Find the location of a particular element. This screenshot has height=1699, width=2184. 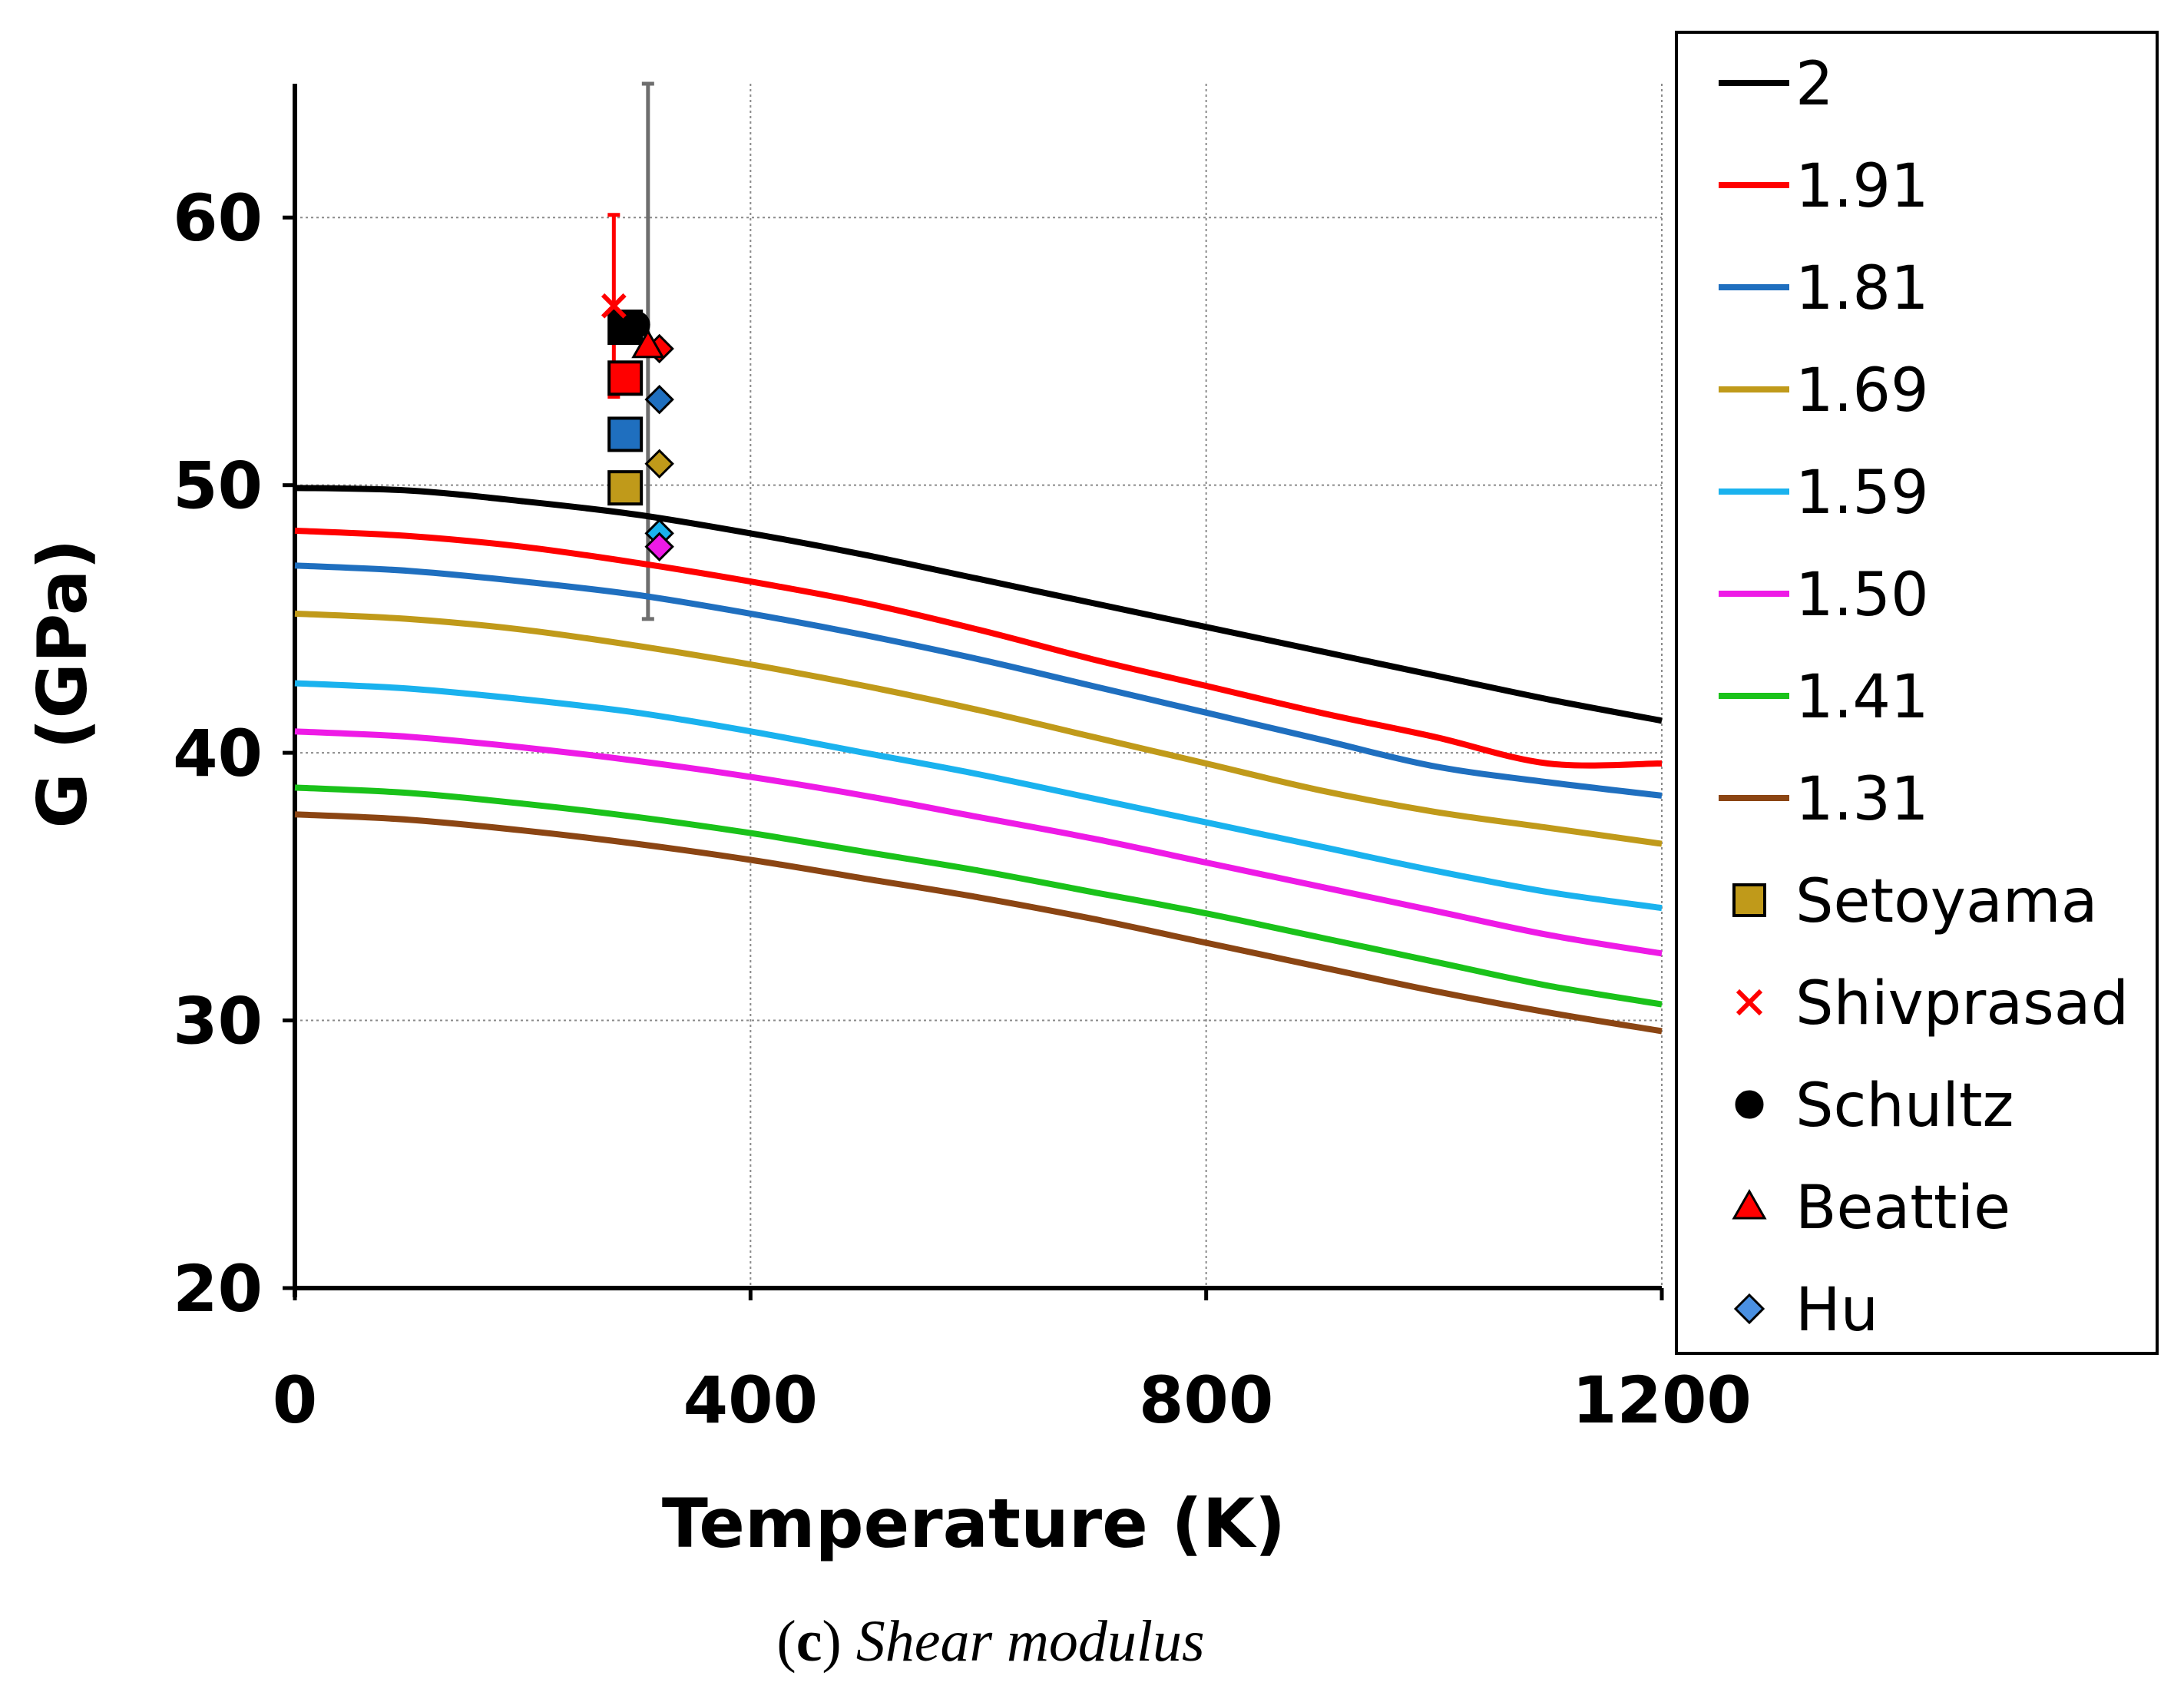

legend-label-setoyama: Setoyama is located at coordinates (1946, 901).